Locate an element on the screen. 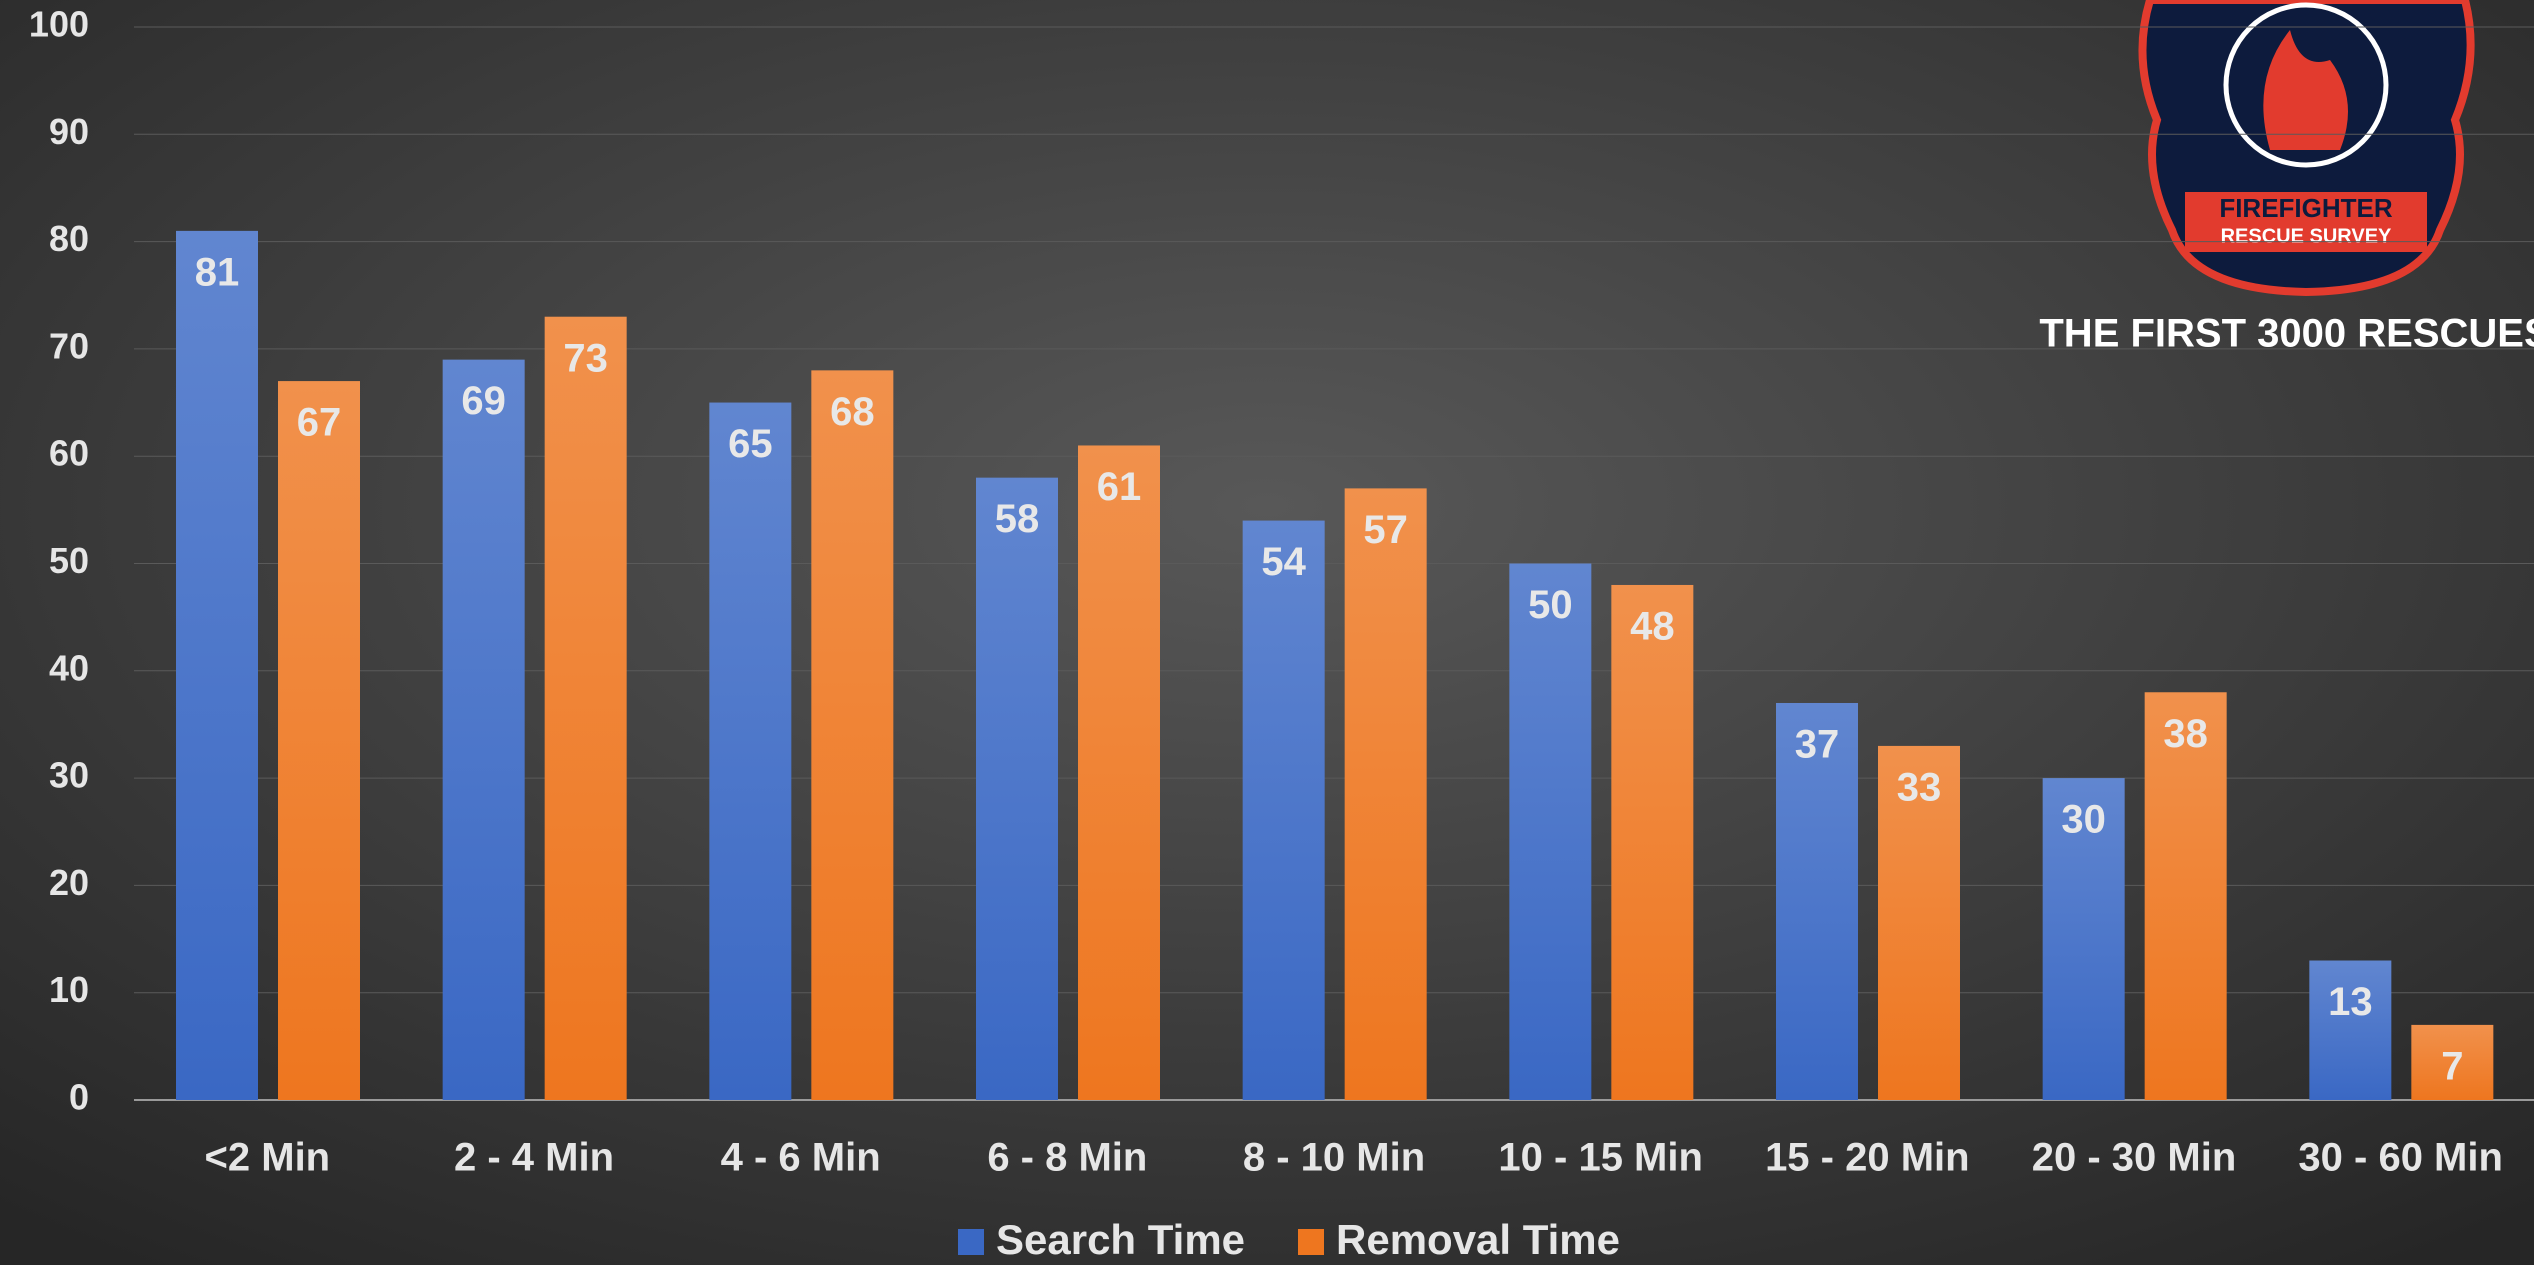 This screenshot has width=2534, height=1265. y-tick-label: 50 is located at coordinates (69, 560).